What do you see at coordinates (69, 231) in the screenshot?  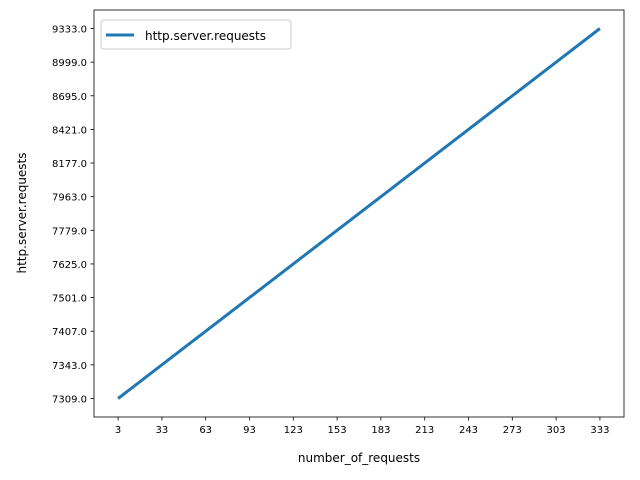 I see `y-tick-label: 7779.0` at bounding box center [69, 231].